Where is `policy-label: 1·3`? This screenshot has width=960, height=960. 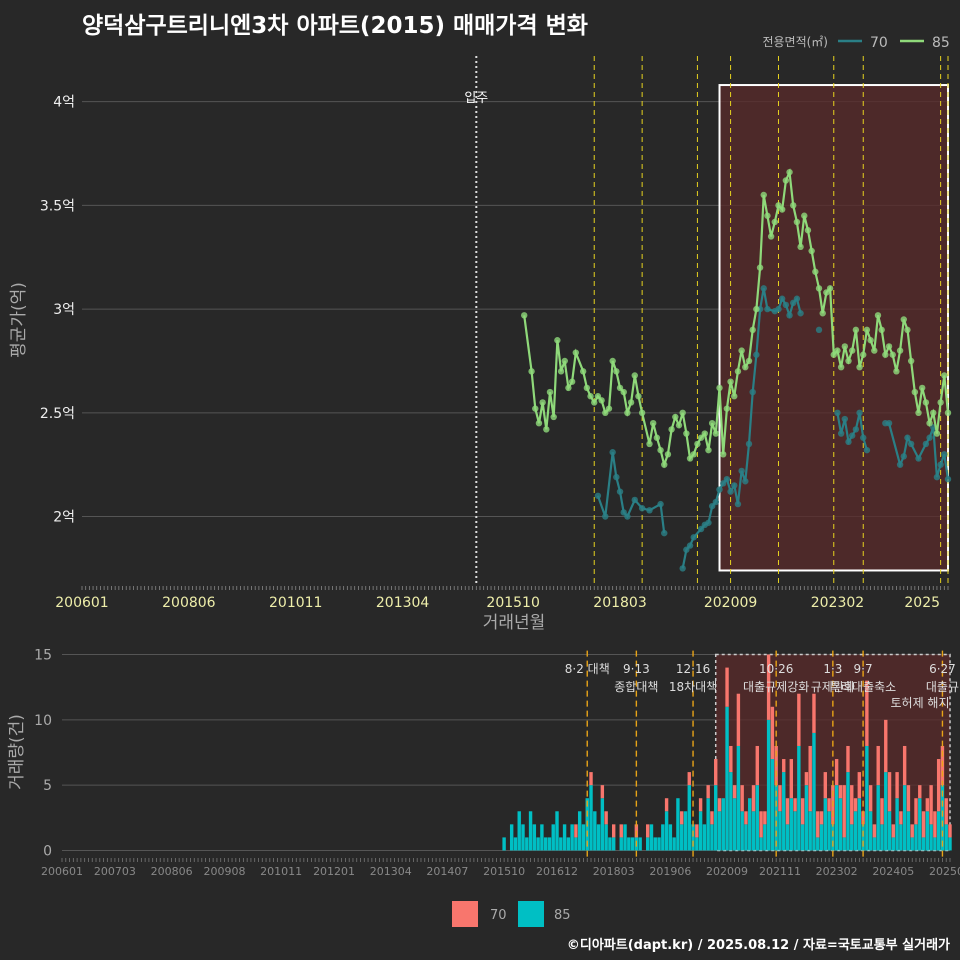
policy-label: 1·3 is located at coordinates (832, 669).